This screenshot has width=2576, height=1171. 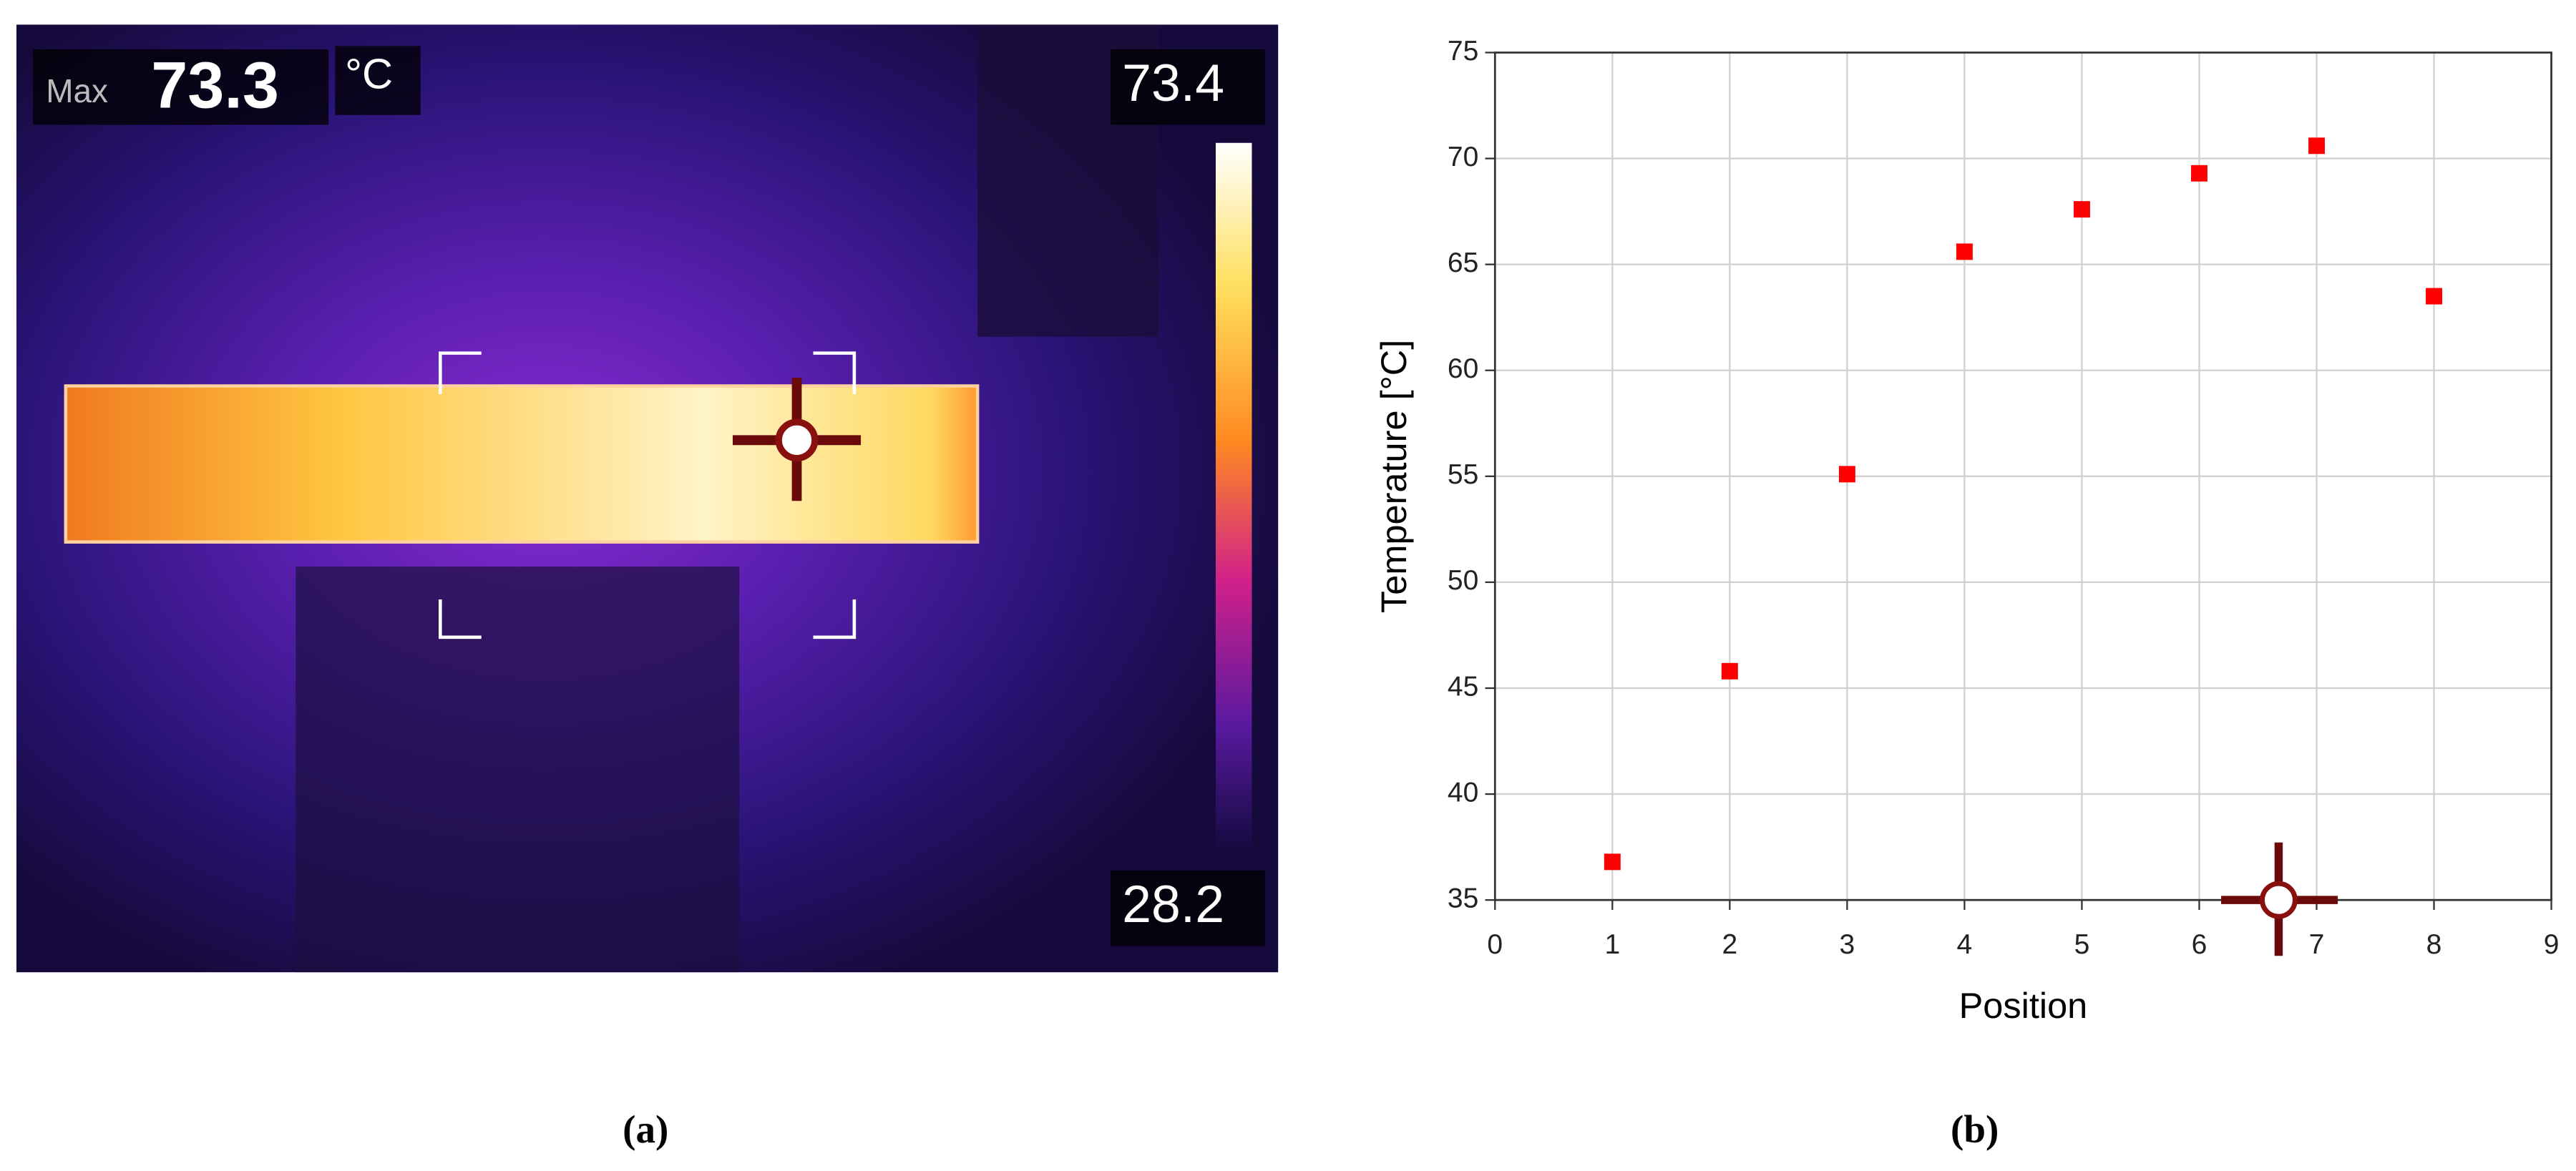 What do you see at coordinates (1393, 476) in the screenshot?
I see `y-axis-label: Temperature [°C]` at bounding box center [1393, 476].